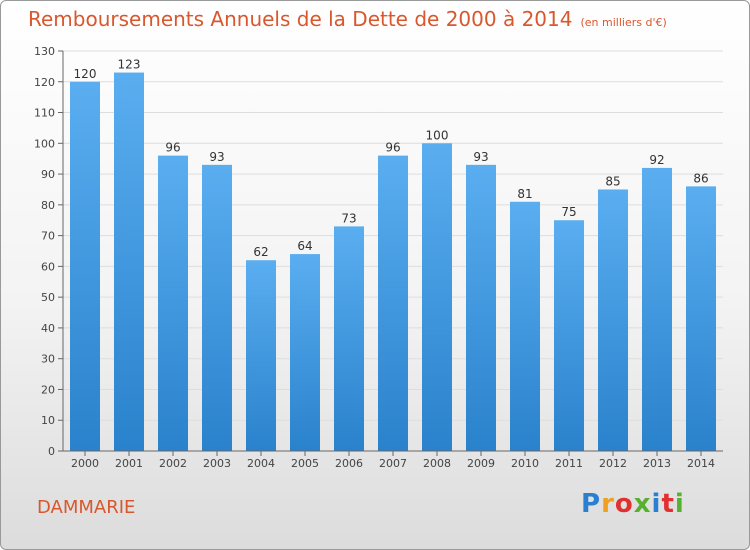 The height and width of the screenshot is (550, 750). I want to click on logo-letter: o, so click(624, 504).